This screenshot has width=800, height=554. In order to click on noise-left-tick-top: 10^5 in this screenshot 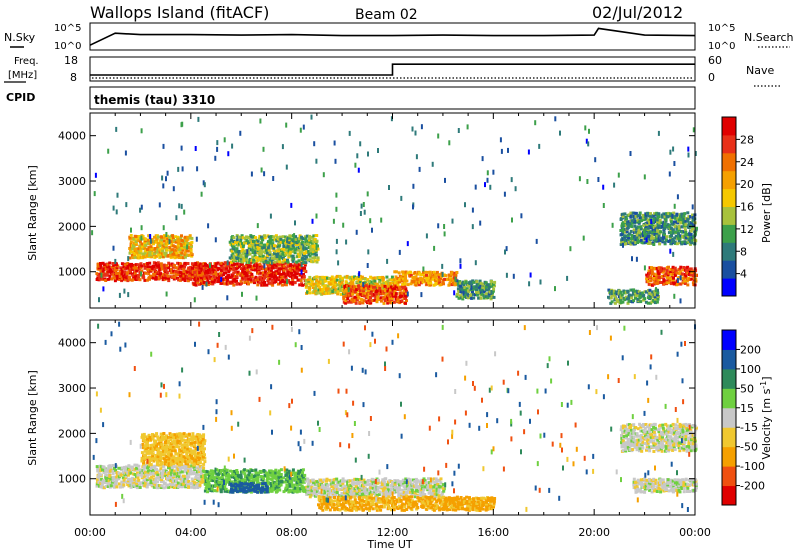, I will do `click(67, 28)`.